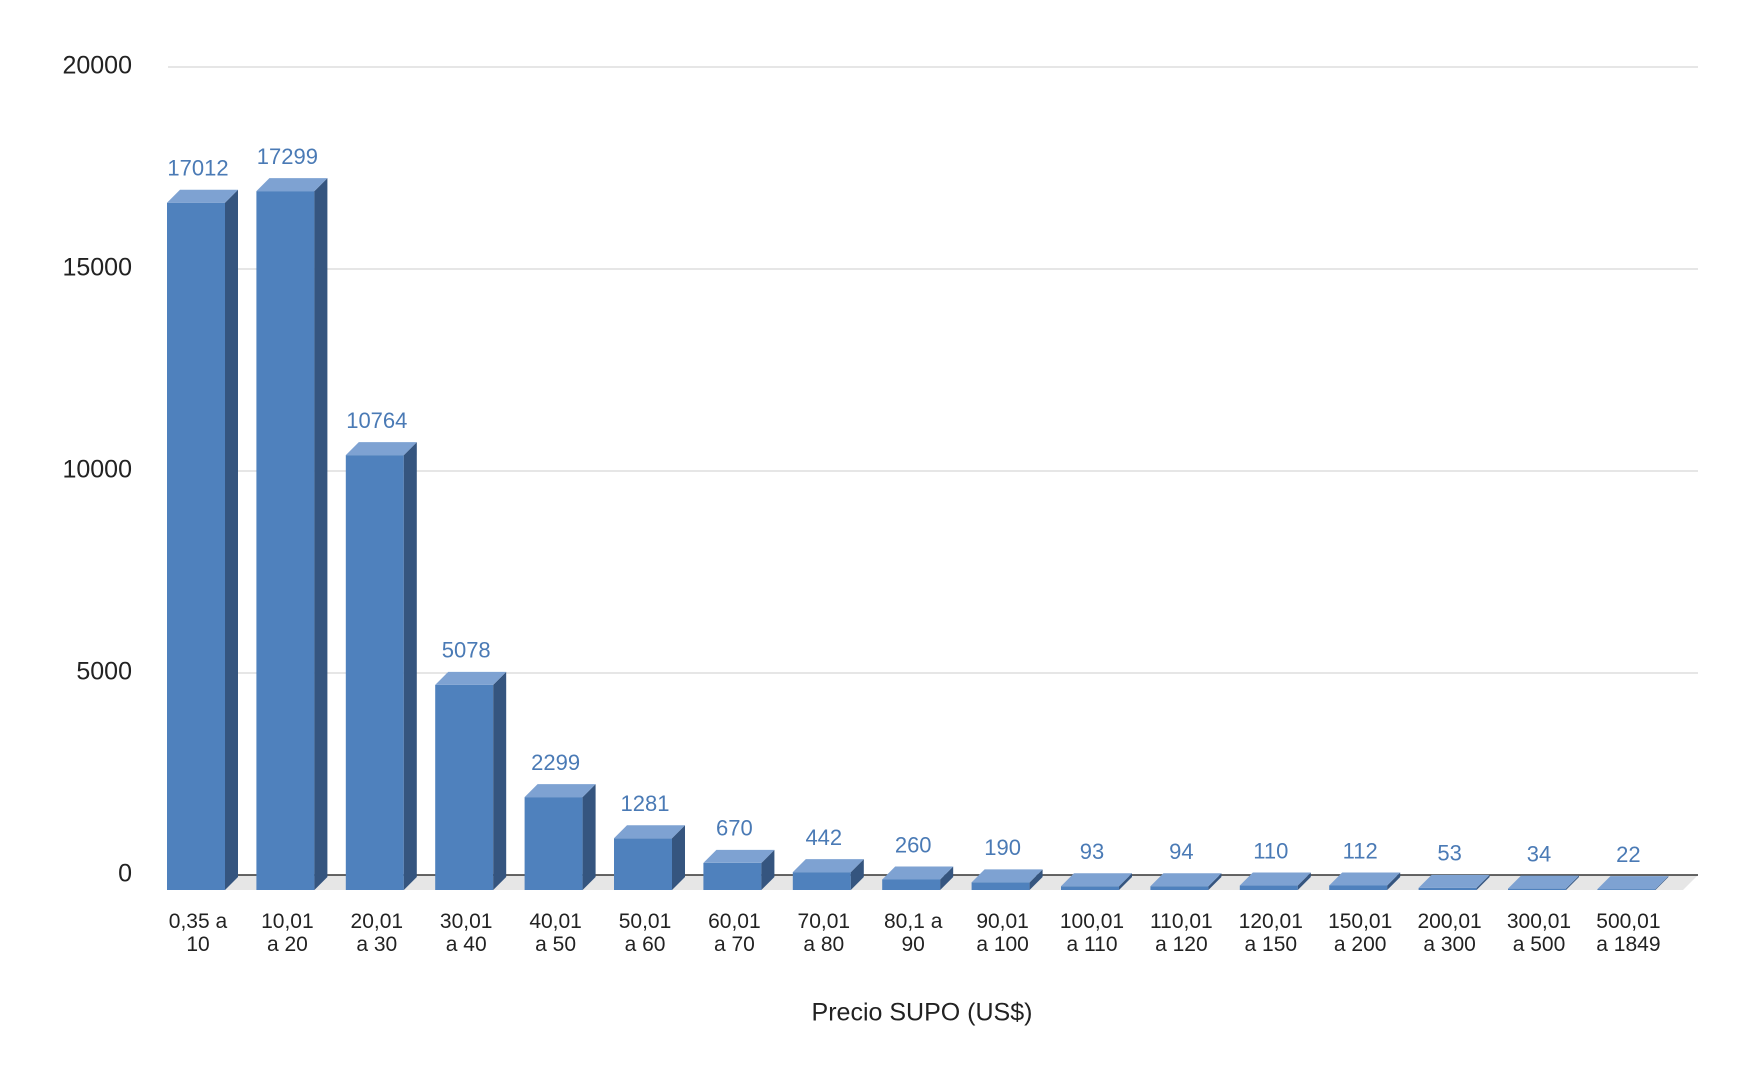  Describe the element at coordinates (466, 933) in the screenshot. I see `x-tick-label: 30,01 a 40` at that location.